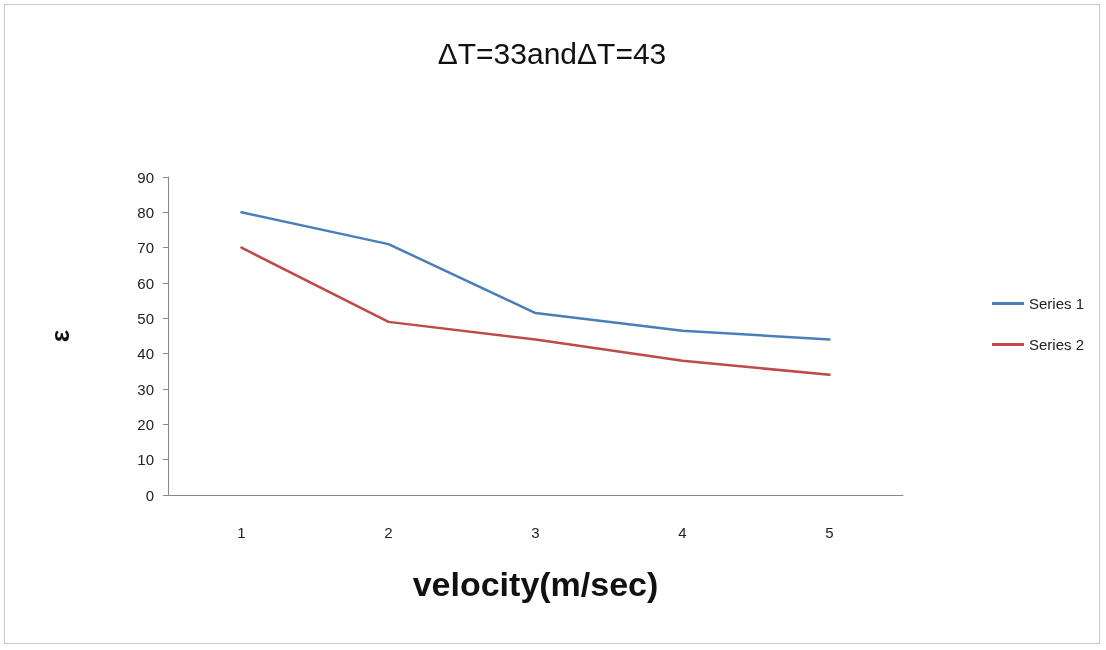  What do you see at coordinates (241, 532) in the screenshot?
I see `x-tick-label: 1` at bounding box center [241, 532].